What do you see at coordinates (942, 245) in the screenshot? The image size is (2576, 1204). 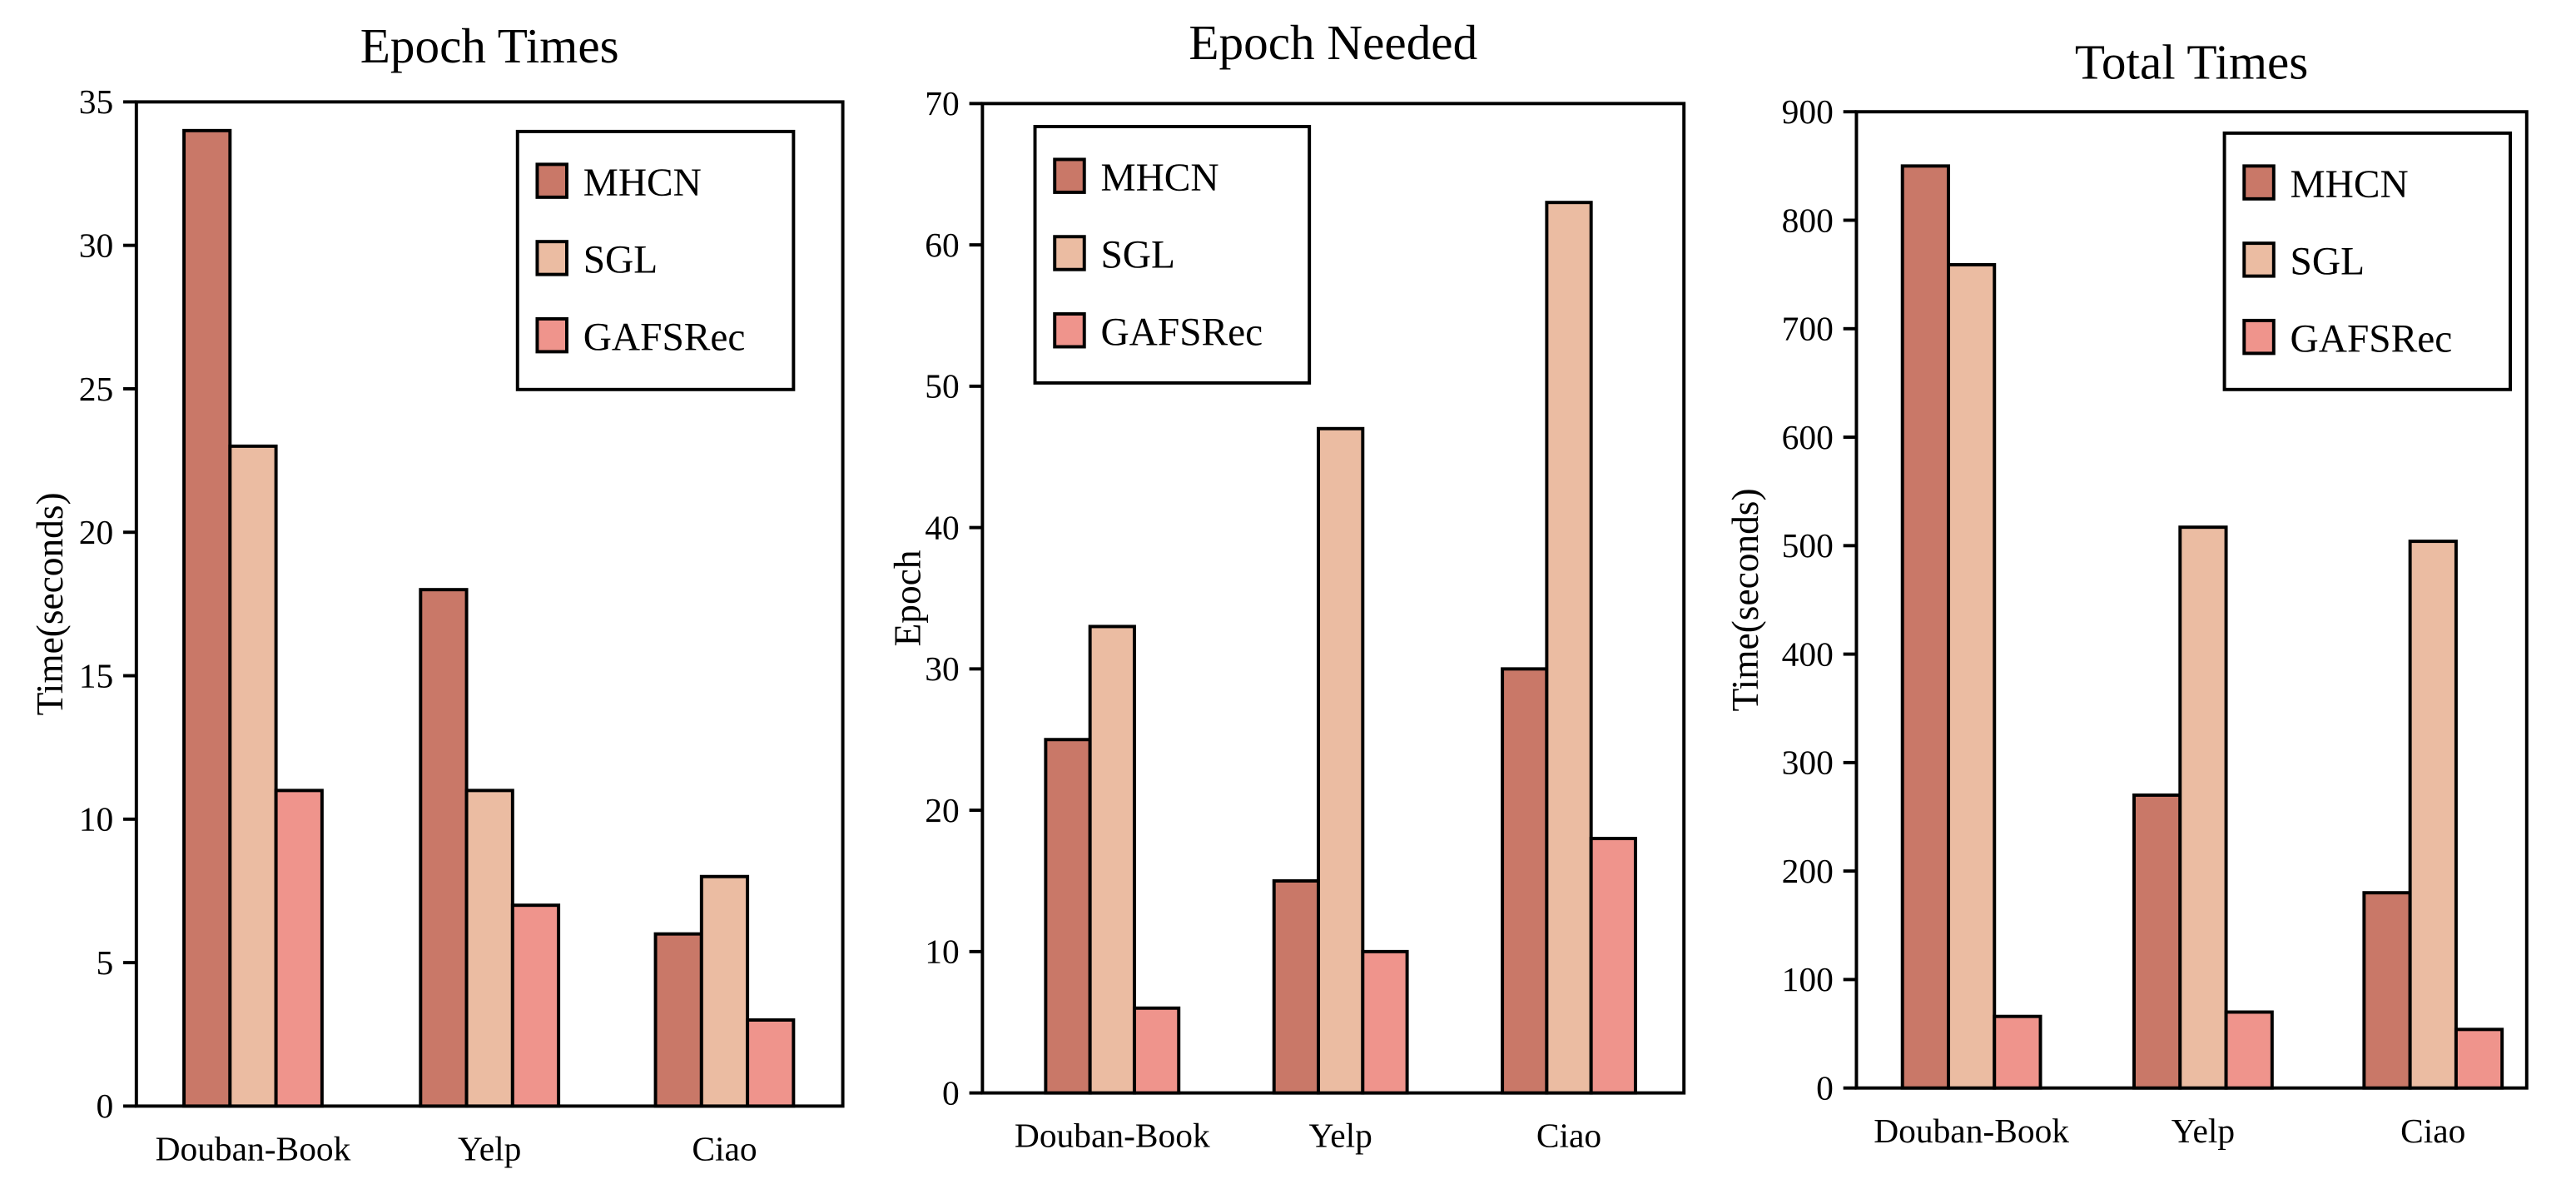 I see `y-tick-label: 60` at bounding box center [942, 245].